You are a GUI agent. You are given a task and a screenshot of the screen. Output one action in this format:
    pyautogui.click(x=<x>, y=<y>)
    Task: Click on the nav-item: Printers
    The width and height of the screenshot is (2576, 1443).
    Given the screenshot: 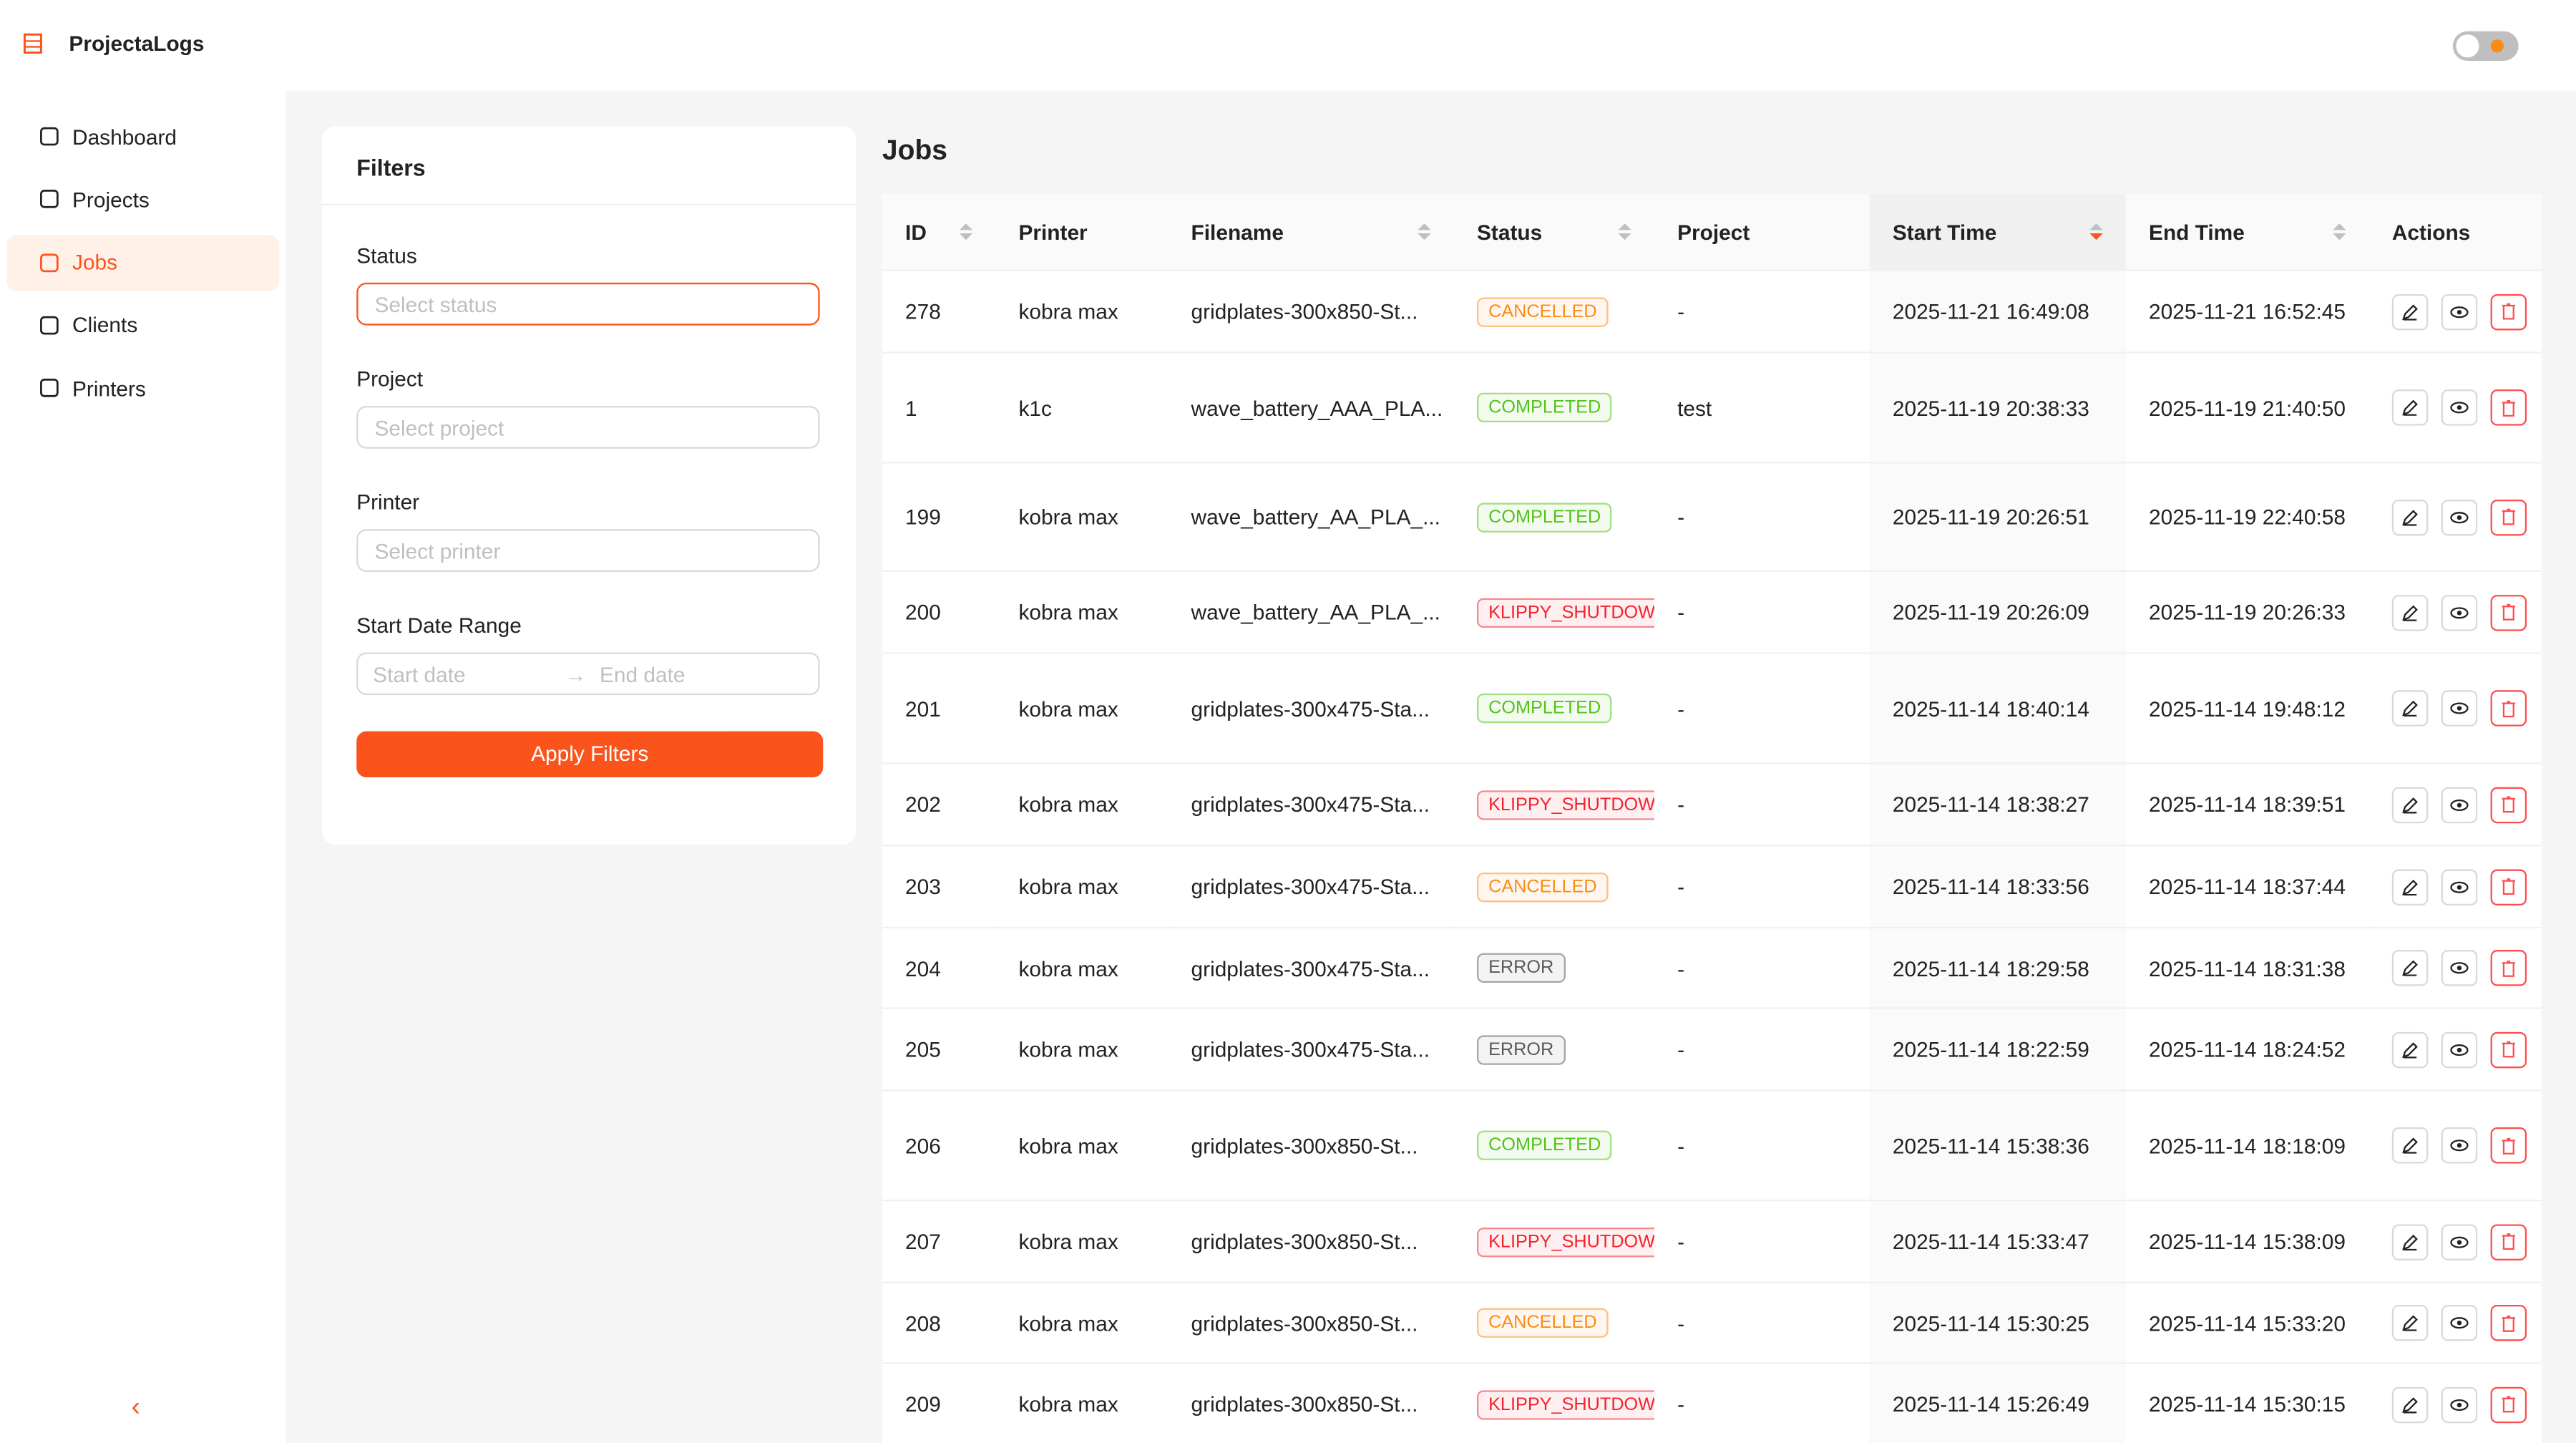 What is the action you would take?
    pyautogui.click(x=142, y=388)
    